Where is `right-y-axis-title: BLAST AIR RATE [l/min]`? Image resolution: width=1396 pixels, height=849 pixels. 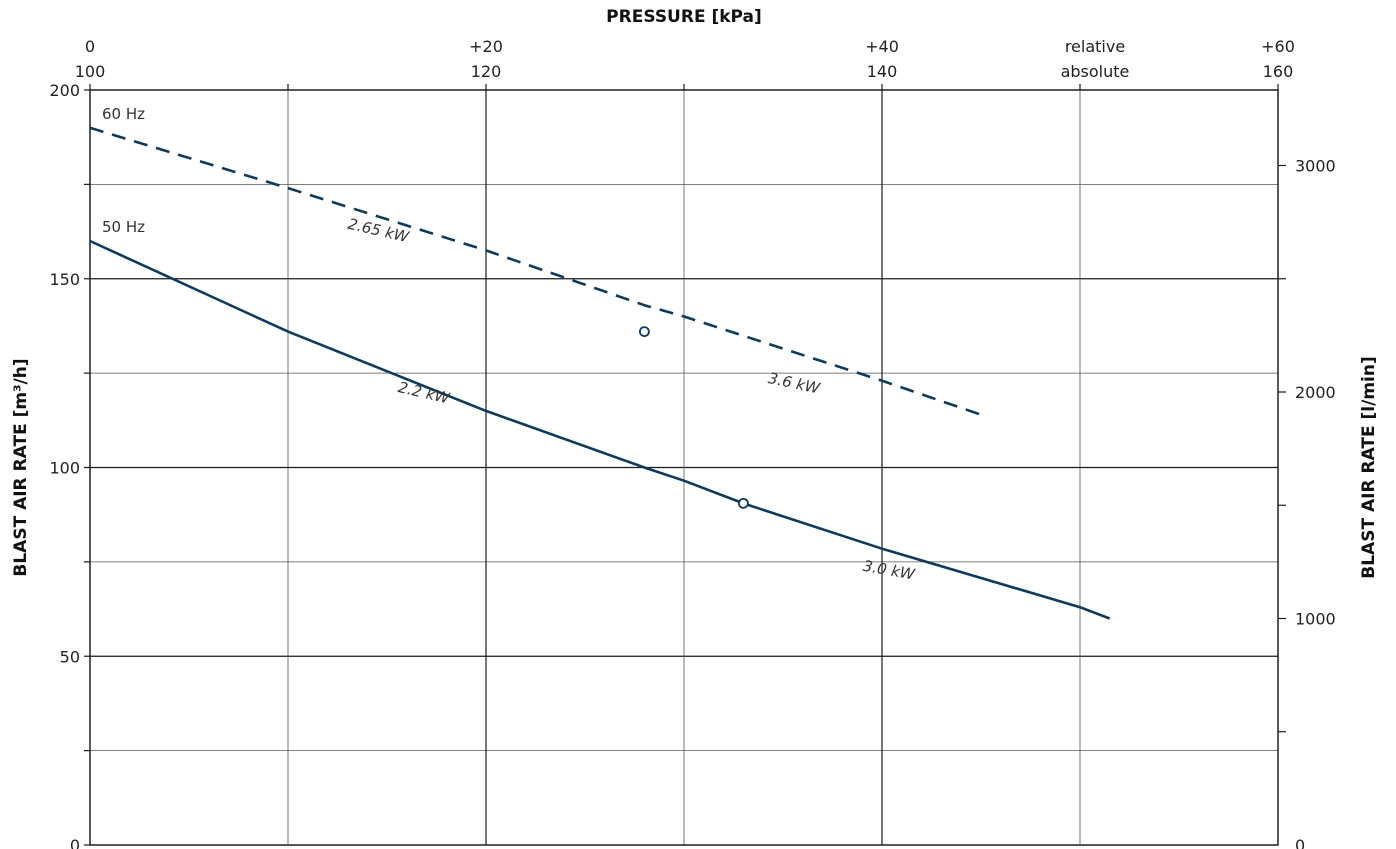 right-y-axis-title: BLAST AIR RATE [l/min] is located at coordinates (1369, 467).